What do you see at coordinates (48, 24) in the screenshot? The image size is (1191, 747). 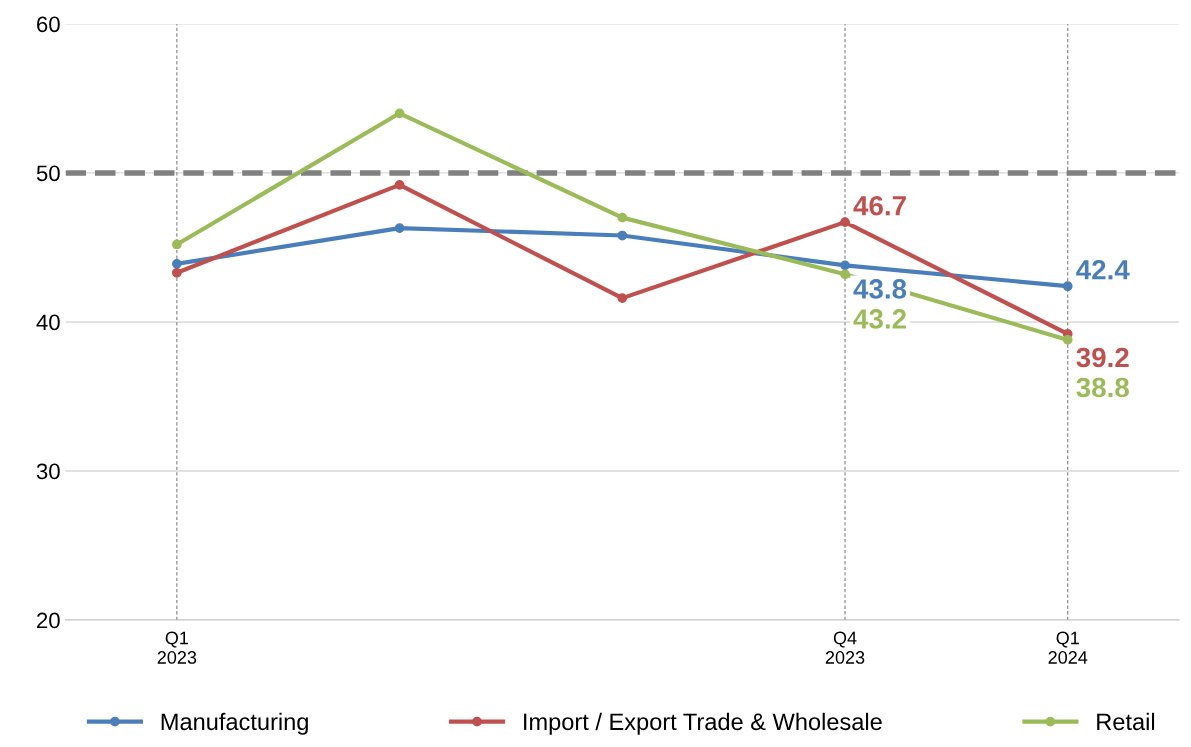 I see `y-tick-label: 60` at bounding box center [48, 24].